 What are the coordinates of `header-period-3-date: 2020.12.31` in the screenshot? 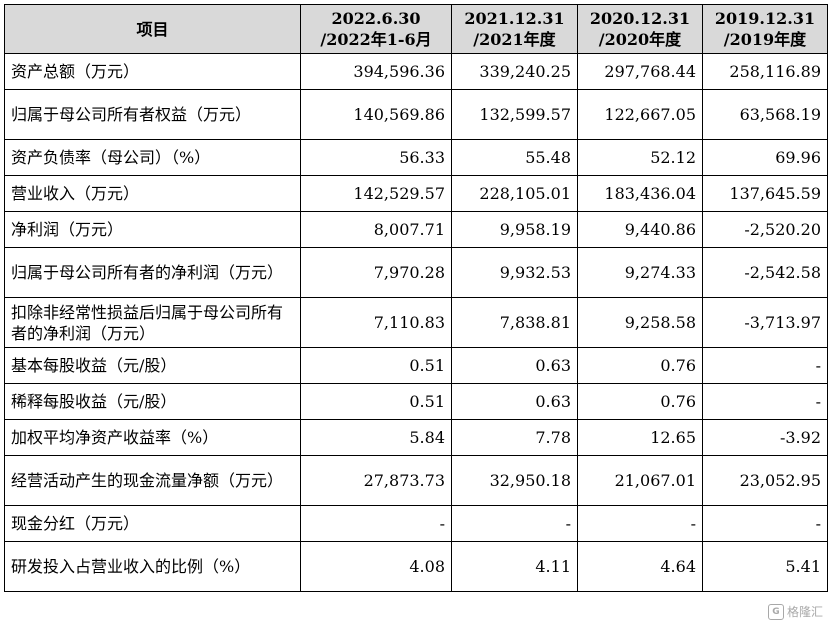 It's located at (640, 18).